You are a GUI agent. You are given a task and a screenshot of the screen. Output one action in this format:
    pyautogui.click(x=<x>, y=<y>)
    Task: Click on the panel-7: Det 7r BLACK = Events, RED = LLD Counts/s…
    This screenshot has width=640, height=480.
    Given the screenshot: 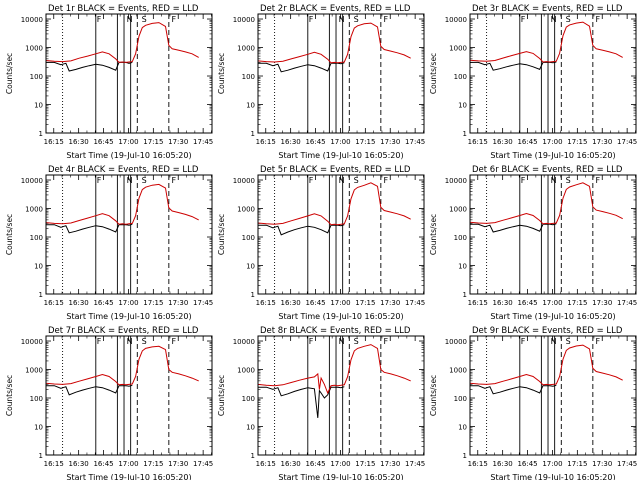 What is the action you would take?
    pyautogui.click(x=109, y=403)
    